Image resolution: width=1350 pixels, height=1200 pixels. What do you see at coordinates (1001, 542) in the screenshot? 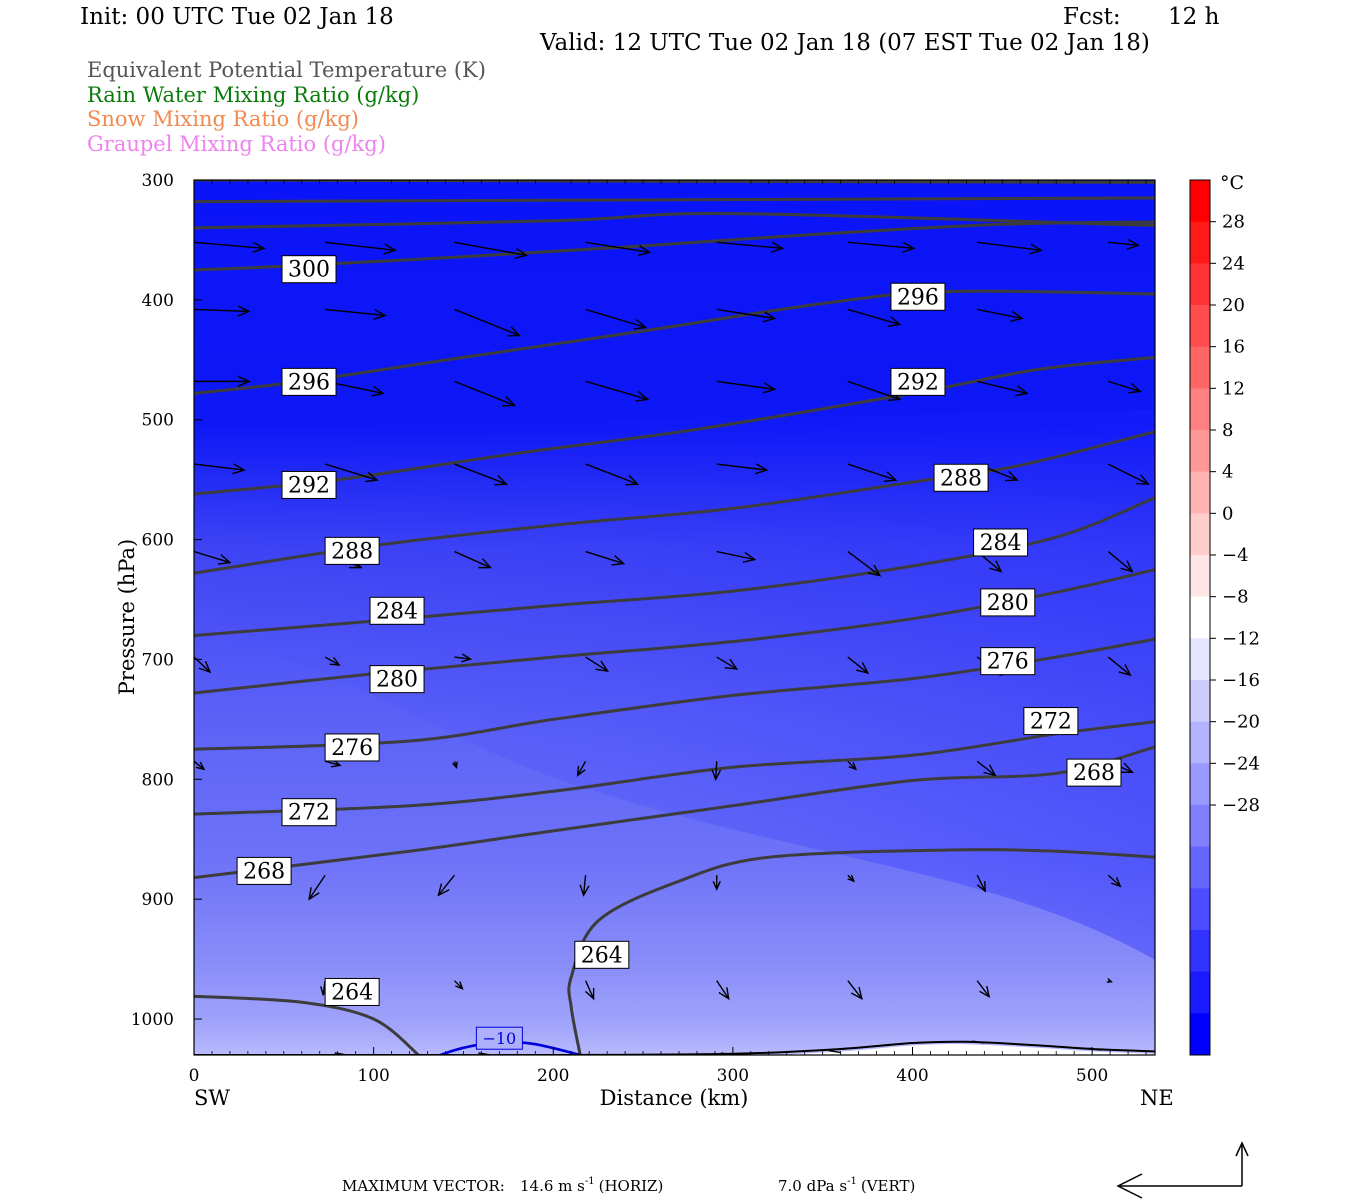
I see `contour-label: 284` at bounding box center [1001, 542].